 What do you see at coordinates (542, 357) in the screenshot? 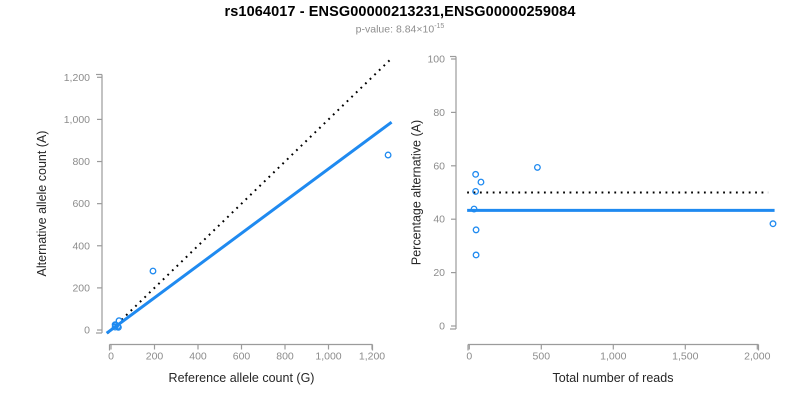
I see `x-tick-label: 500` at bounding box center [542, 357].